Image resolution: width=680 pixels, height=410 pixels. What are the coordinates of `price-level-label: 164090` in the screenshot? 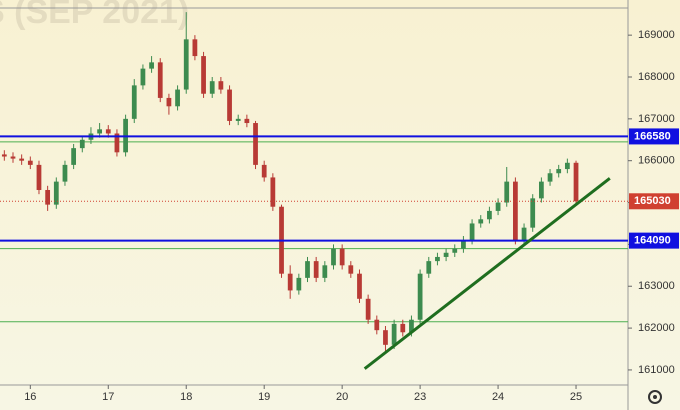 It's located at (652, 241).